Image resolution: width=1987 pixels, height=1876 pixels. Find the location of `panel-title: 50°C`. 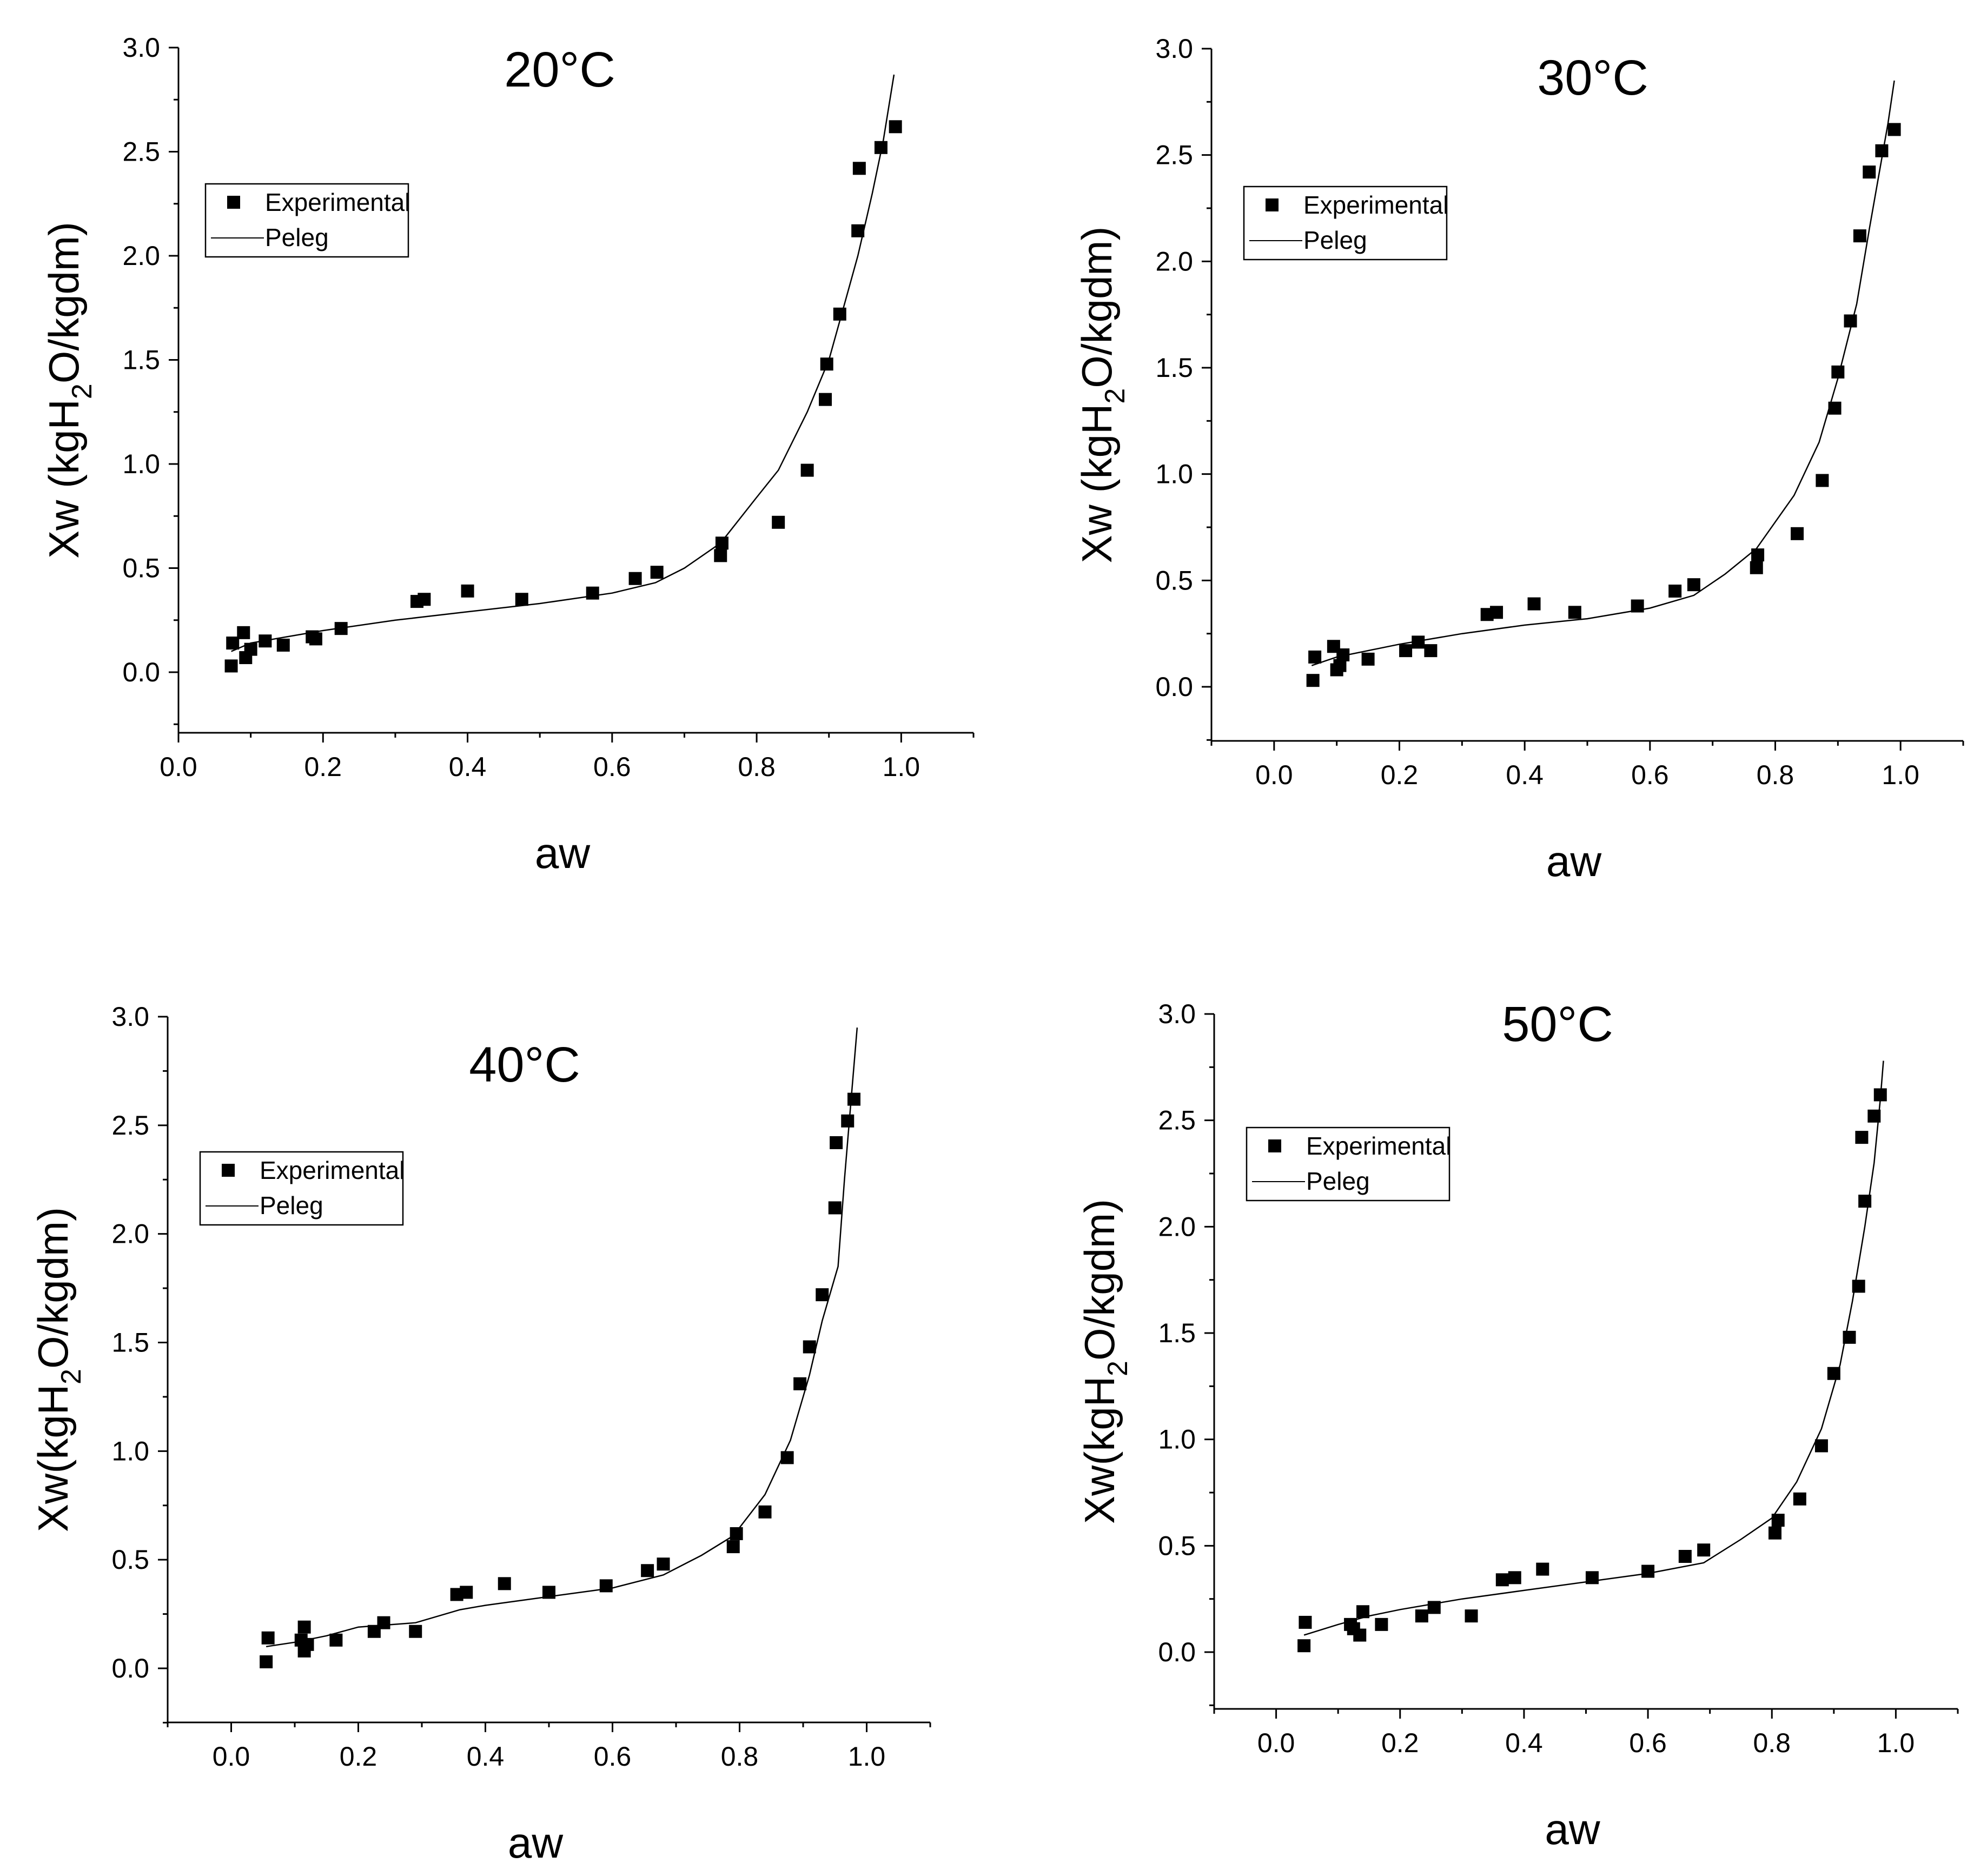

panel-title: 50°C is located at coordinates (1557, 1024).